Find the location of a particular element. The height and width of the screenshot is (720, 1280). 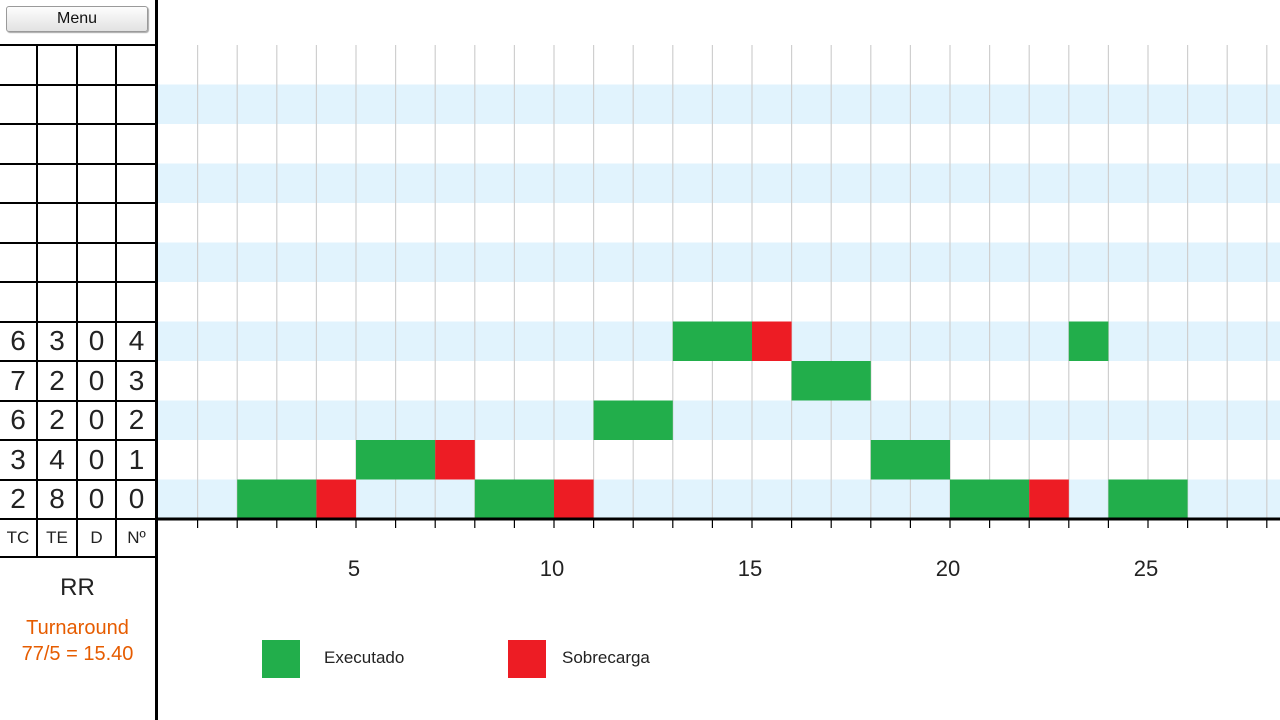

legend-overhead-swatch is located at coordinates (527, 659).